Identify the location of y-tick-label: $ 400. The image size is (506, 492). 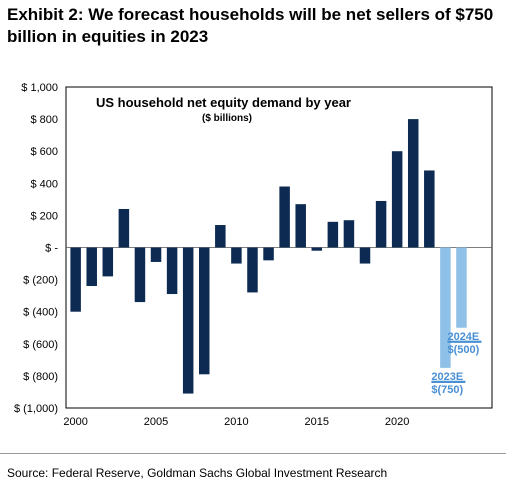
(44, 184).